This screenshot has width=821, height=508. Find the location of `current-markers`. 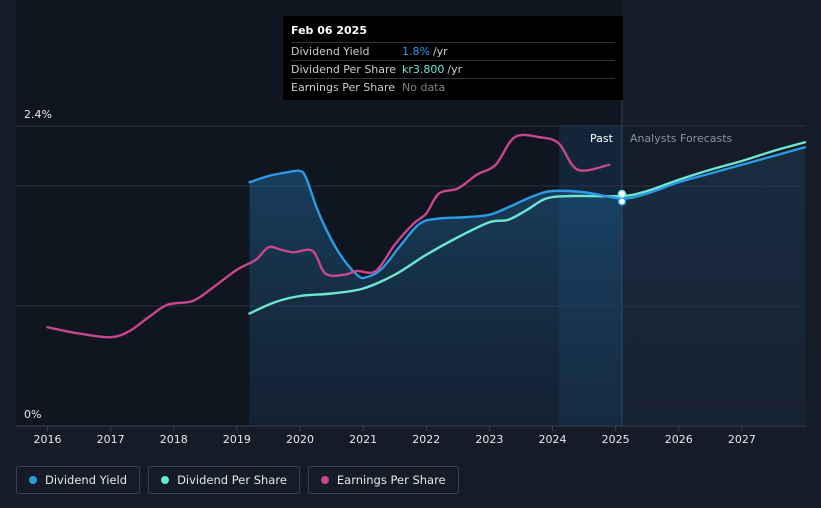

current-markers is located at coordinates (622, 197).